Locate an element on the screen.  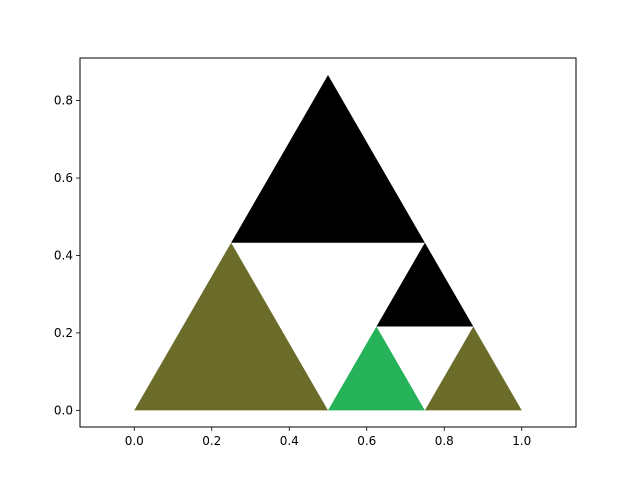
x-tick-label: 0.2 is located at coordinates (211, 441).